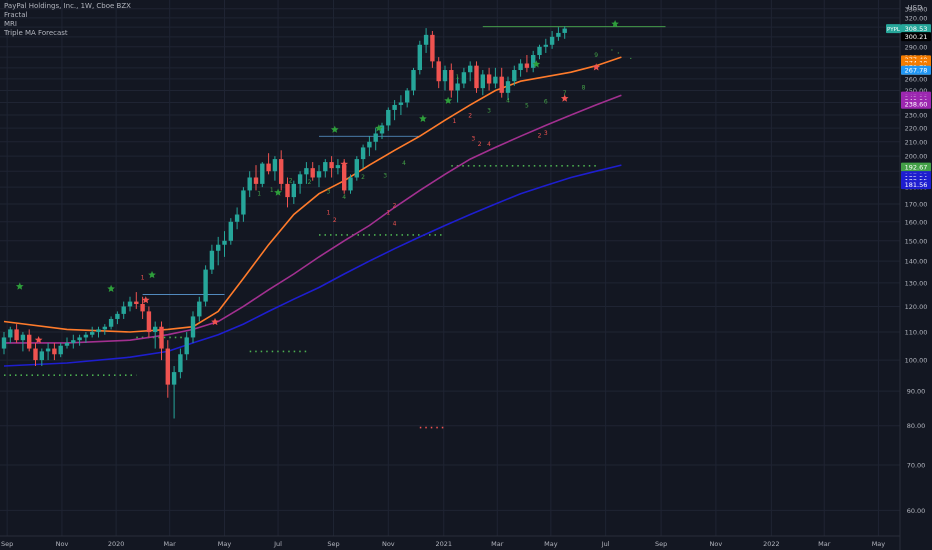  Describe the element at coordinates (16, 15) in the screenshot. I see `indicator-fractal: Fractal` at that location.